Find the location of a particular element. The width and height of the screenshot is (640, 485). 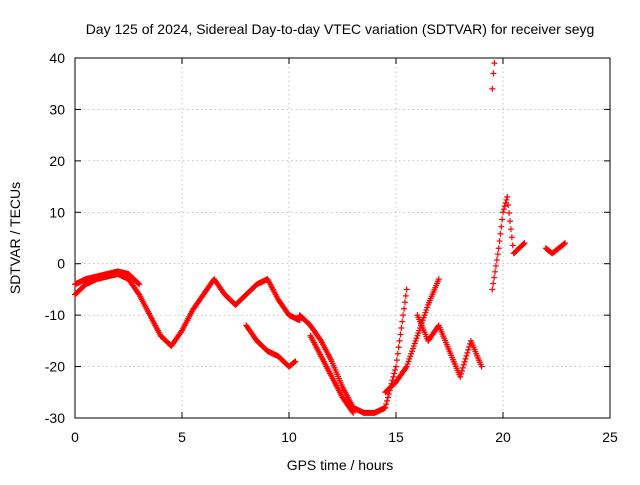

y-tick-label: -30 is located at coordinates (55, 418).